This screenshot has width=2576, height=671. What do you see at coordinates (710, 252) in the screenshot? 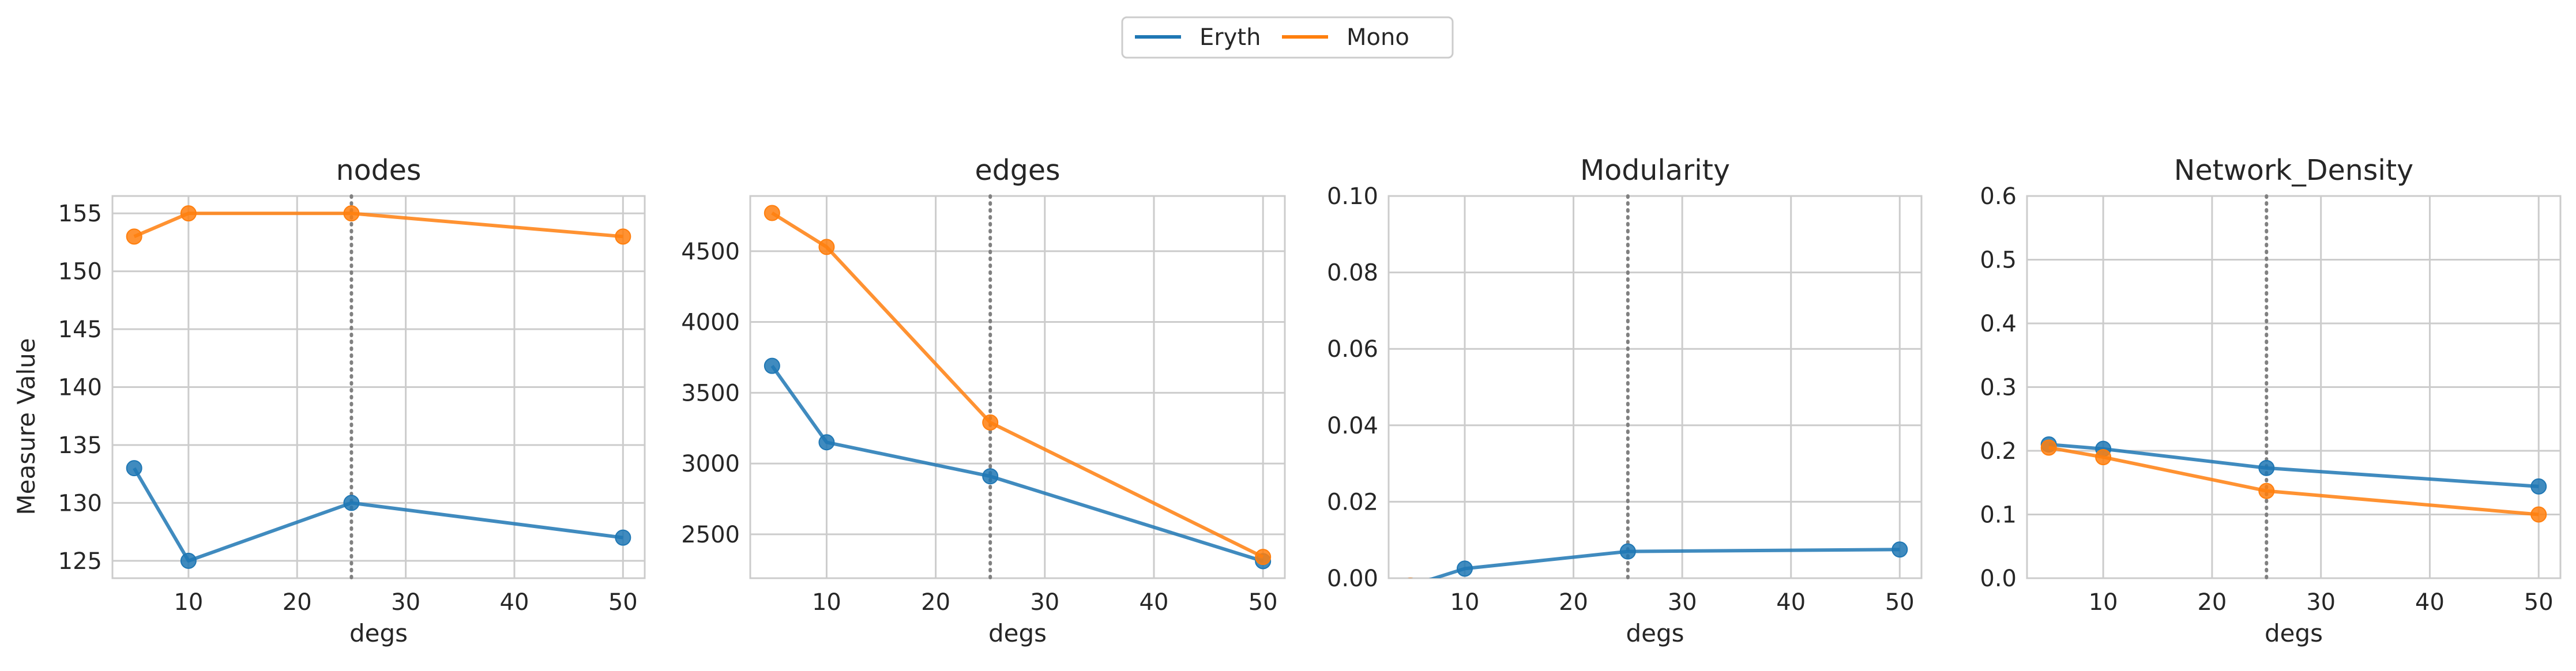
I see `y-tick-label: 4500` at bounding box center [710, 252].